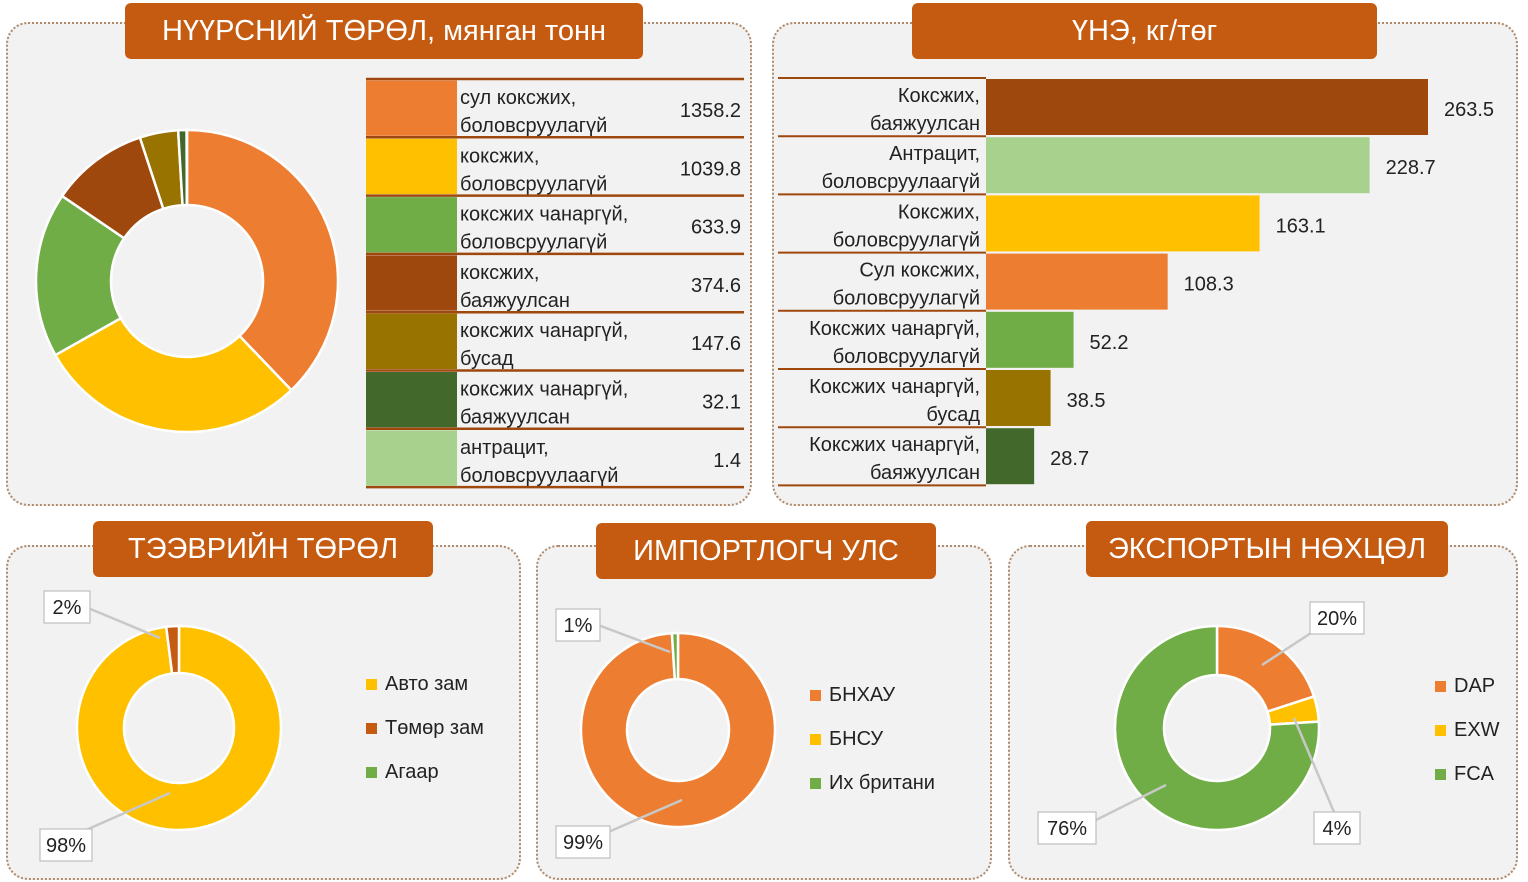 Image resolution: width=1528 pixels, height=882 pixels. What do you see at coordinates (856, 739) in the screenshot?
I see `legend-label-бнсу: БНСУ` at bounding box center [856, 739].